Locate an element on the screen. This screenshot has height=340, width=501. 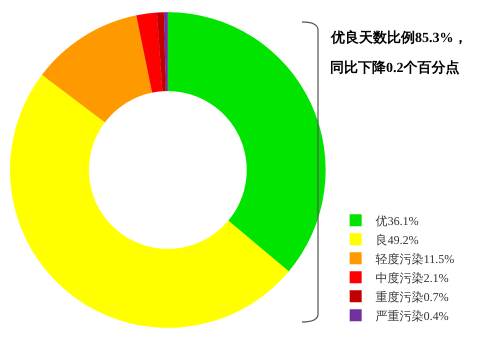
legend-label: 中度污染2.1% is located at coordinates (412, 277).